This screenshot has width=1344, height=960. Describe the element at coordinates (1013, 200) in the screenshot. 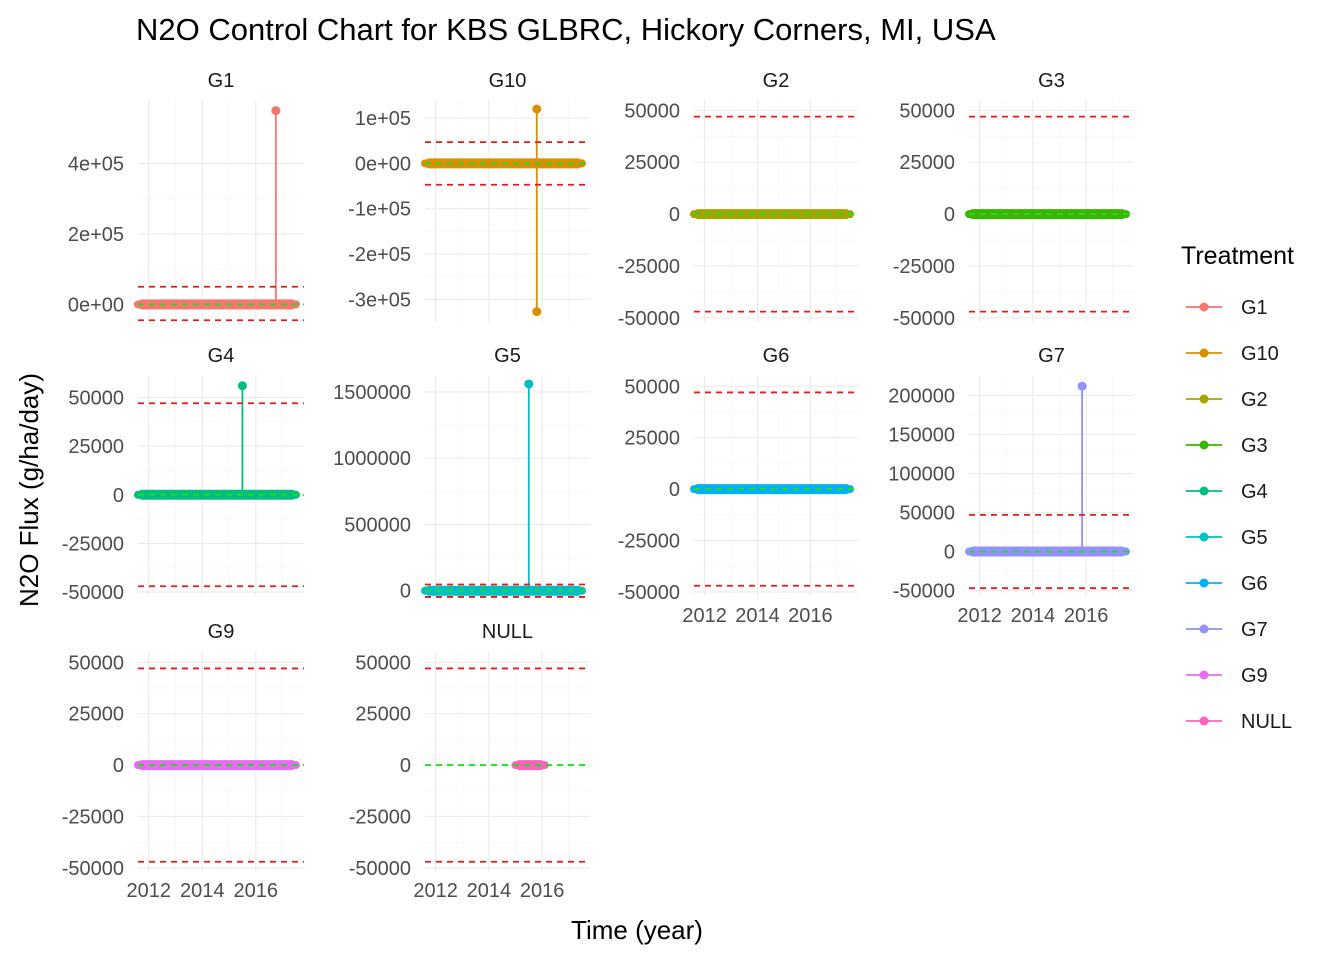

I see `panel-g3: G3 50000 25000 0 -25000 -50000` at that location.